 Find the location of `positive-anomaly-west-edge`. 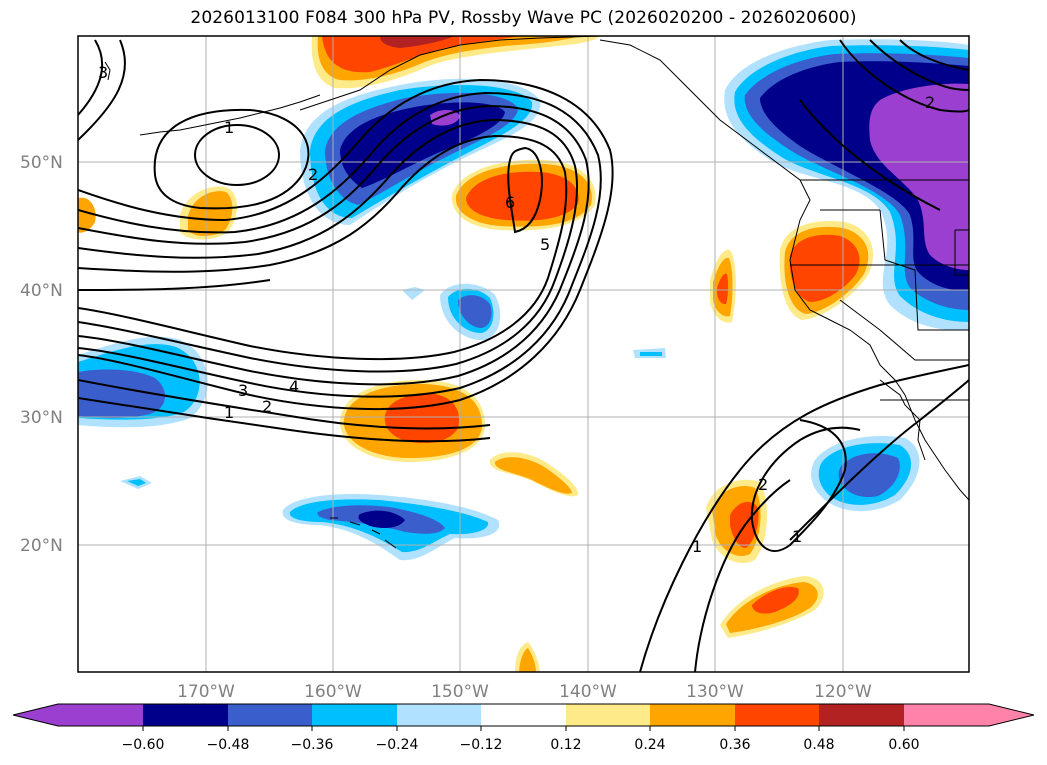

positive-anomaly-west-edge is located at coordinates (87, 215).